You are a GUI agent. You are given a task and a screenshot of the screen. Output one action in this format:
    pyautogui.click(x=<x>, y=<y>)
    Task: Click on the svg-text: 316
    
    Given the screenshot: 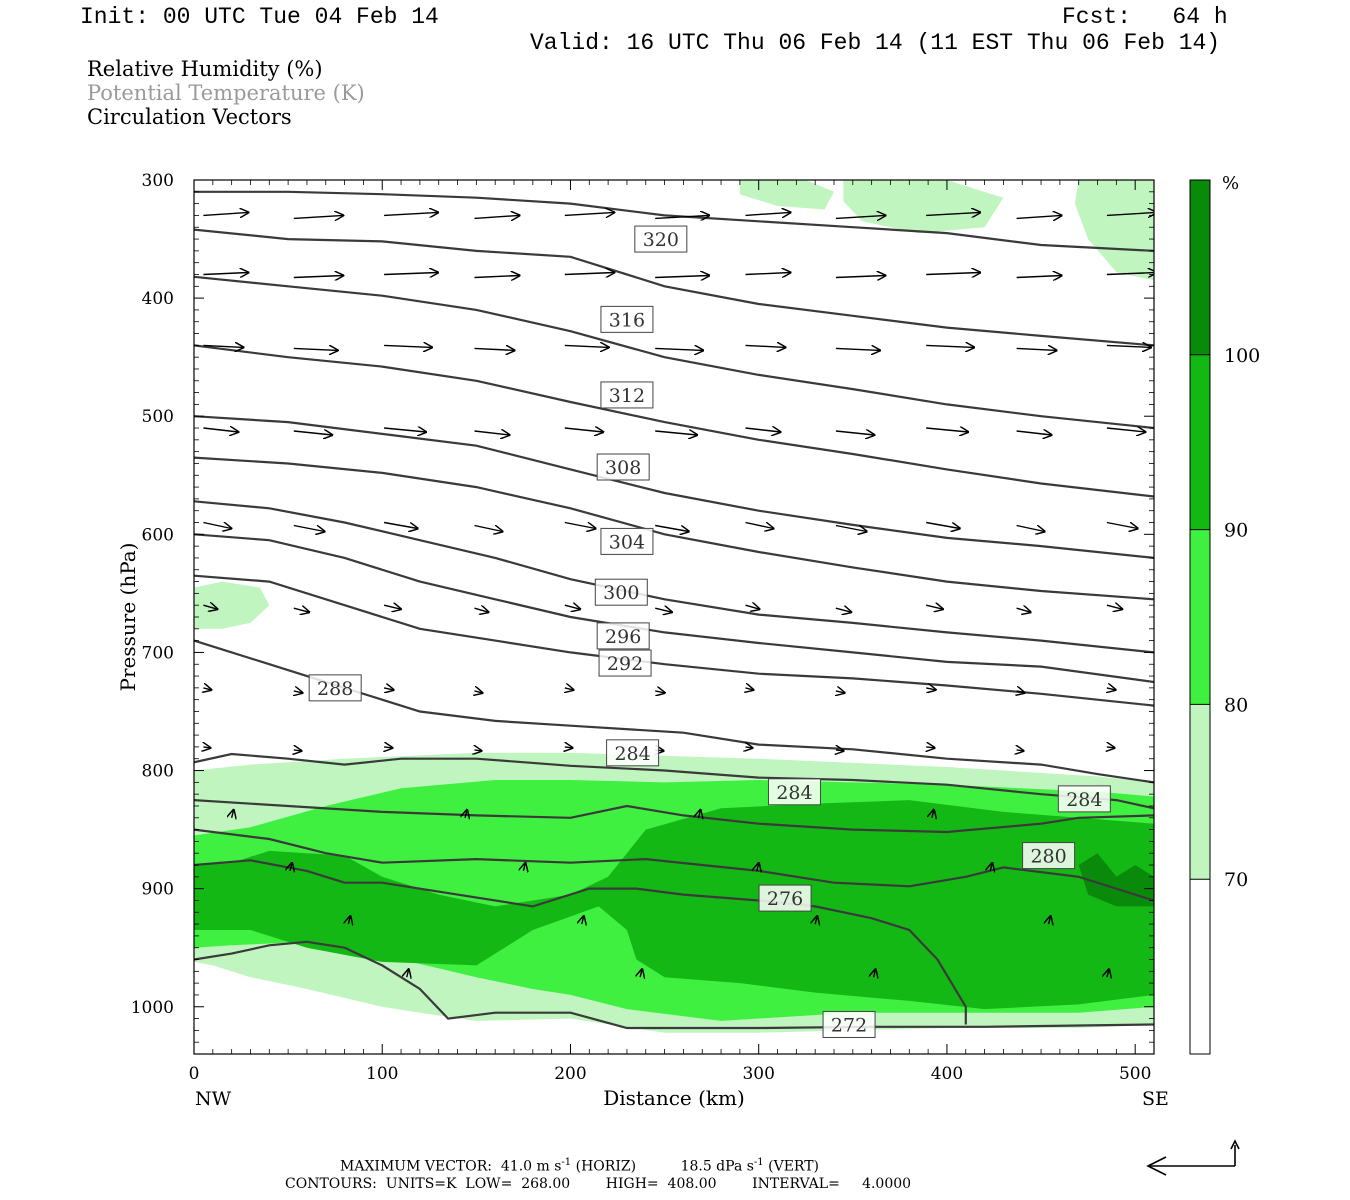 What is the action you would take?
    pyautogui.click(x=627, y=320)
    